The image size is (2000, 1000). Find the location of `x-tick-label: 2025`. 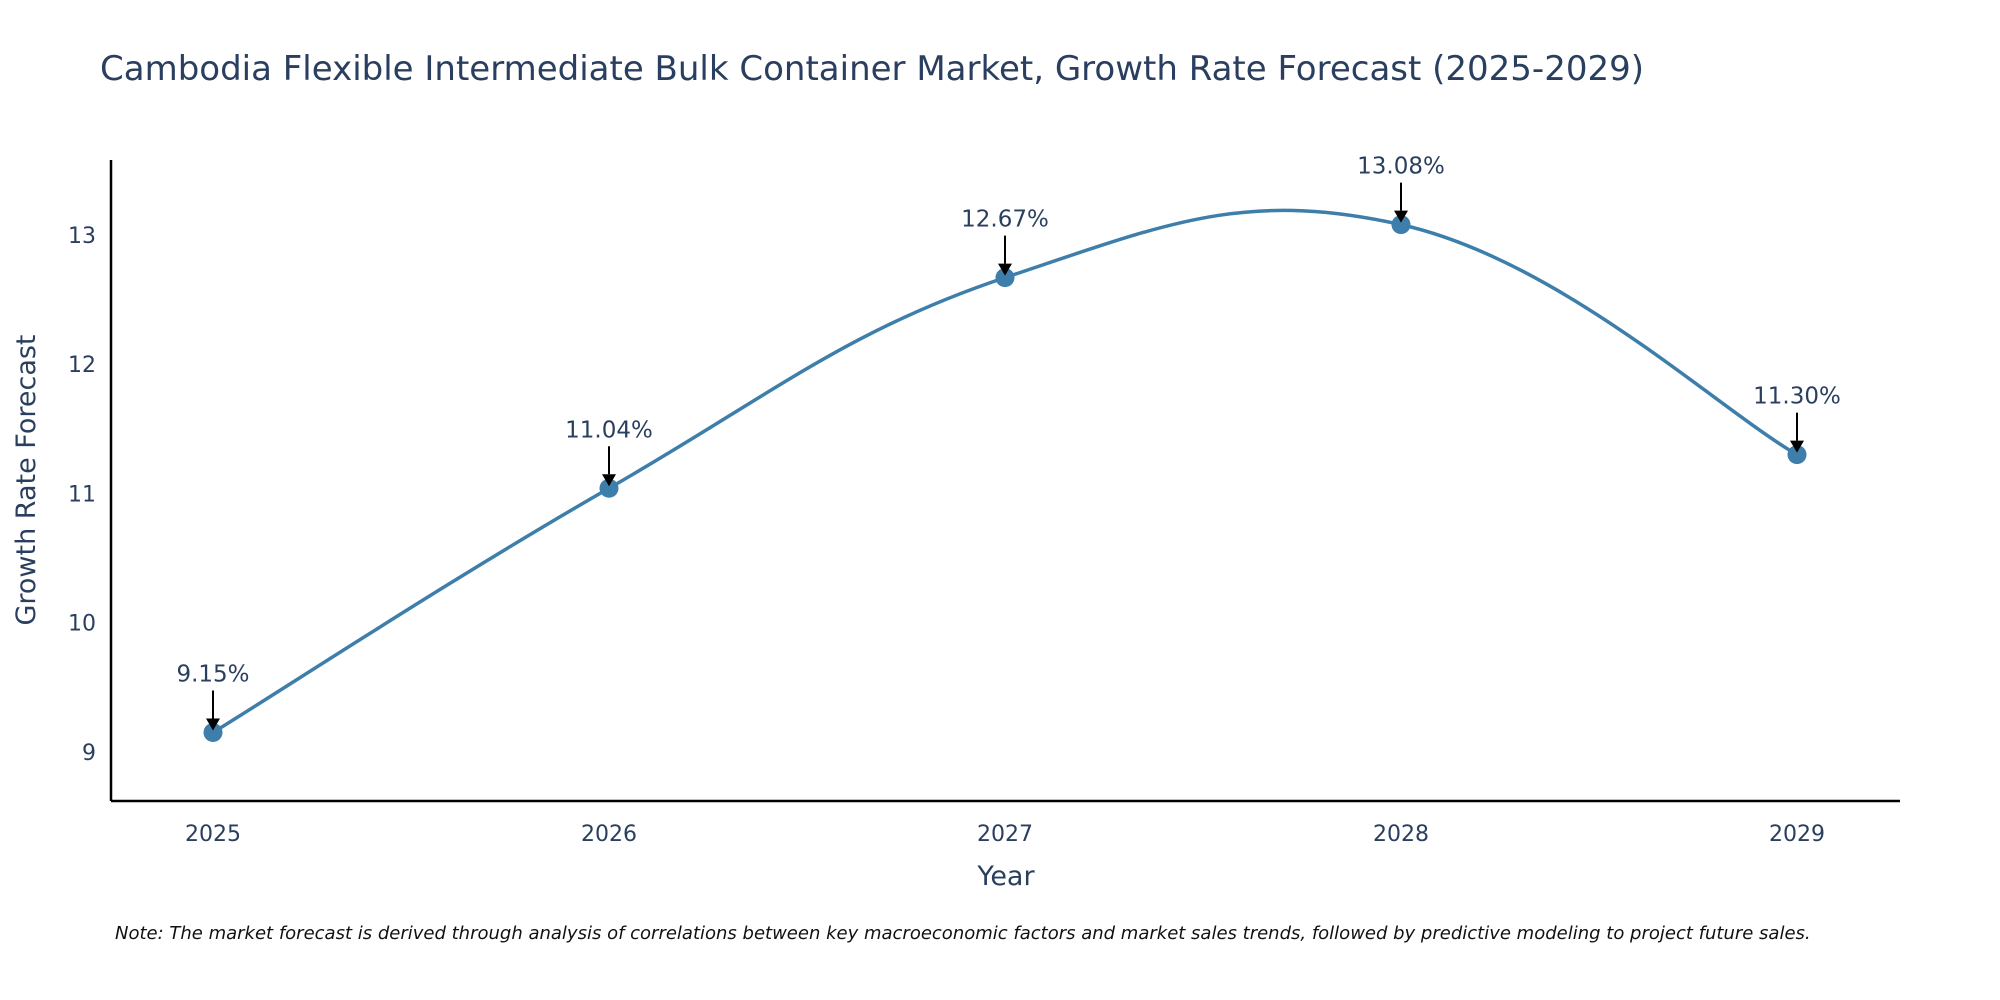

x-tick-label: 2025 is located at coordinates (213, 834).